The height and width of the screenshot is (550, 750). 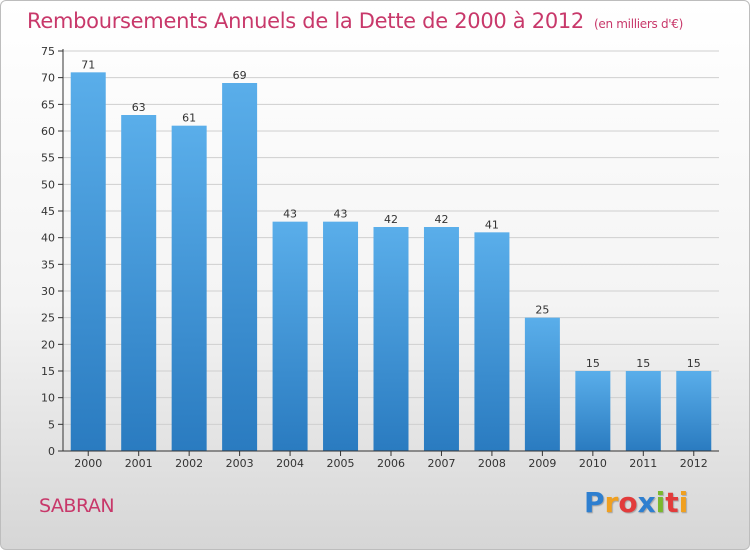 I want to click on bar-value-label: 71, so click(x=88, y=64).